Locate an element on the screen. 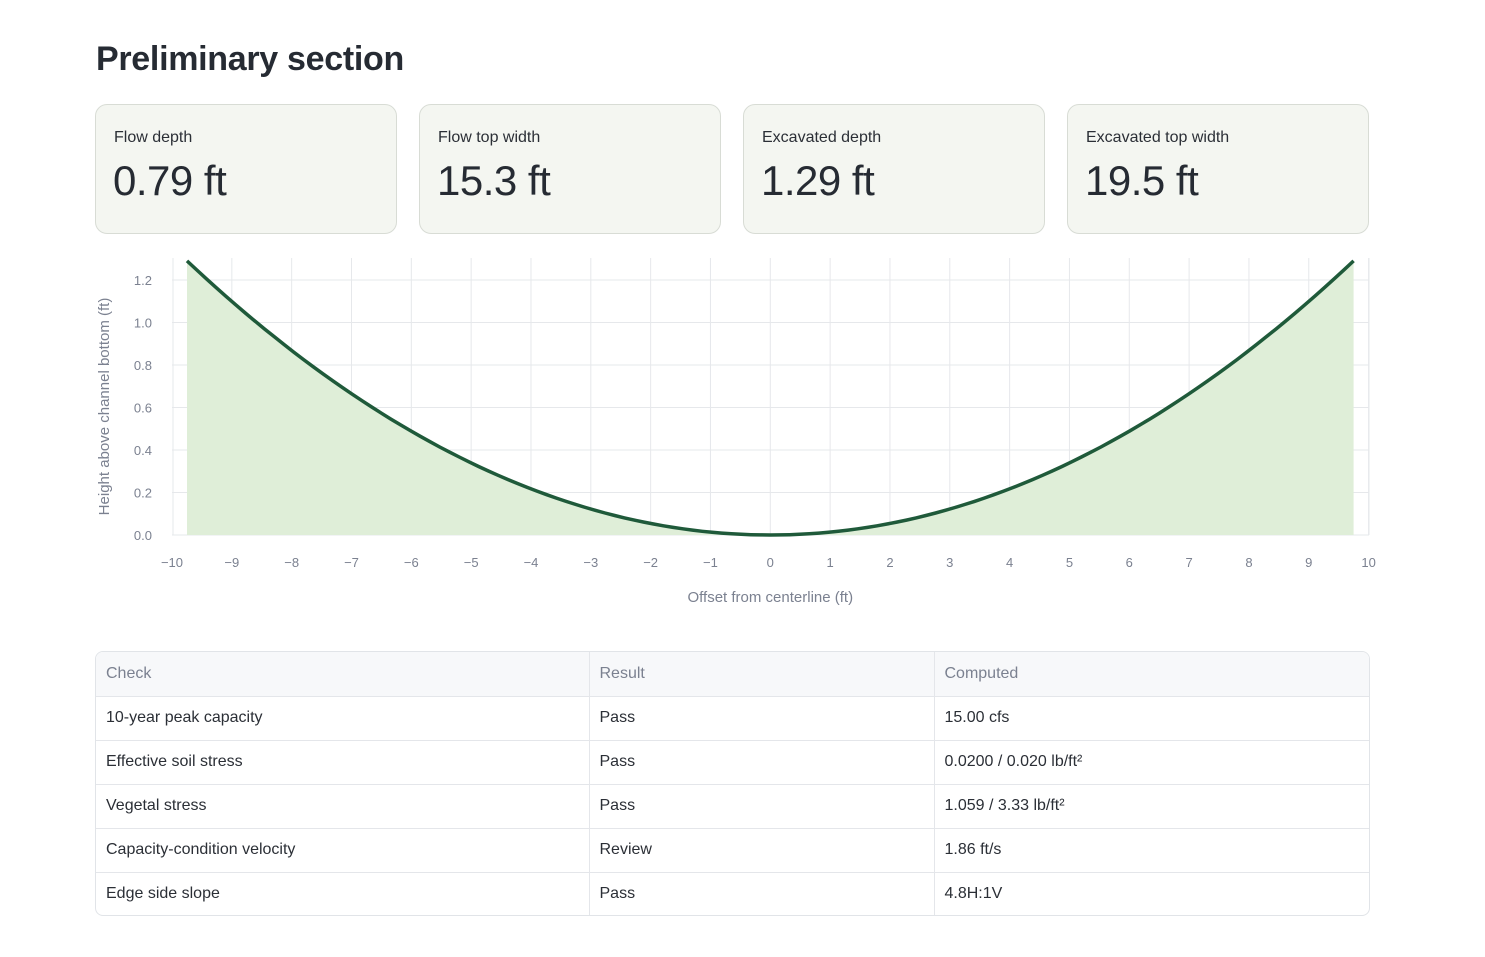 The image size is (1485, 957). table-cell-computed: 15.00 cfs is located at coordinates (1151, 718).